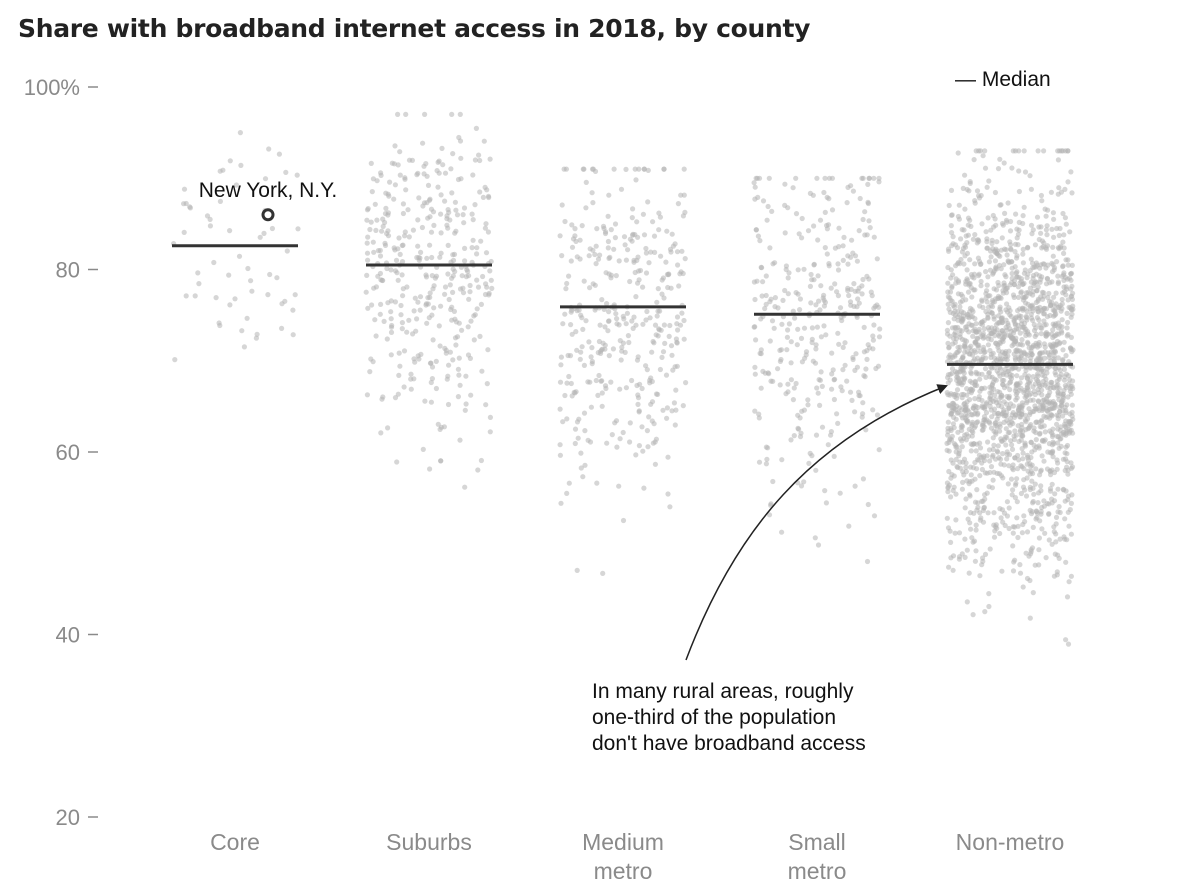 Image resolution: width=1200 pixels, height=892 pixels. What do you see at coordinates (623, 842) in the screenshot?
I see `category-label: Medium` at bounding box center [623, 842].